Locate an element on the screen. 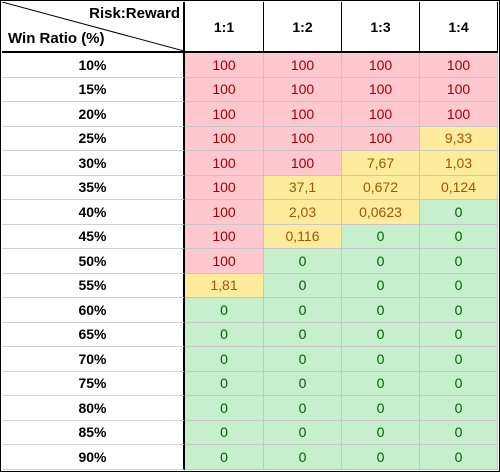 The width and height of the screenshot is (500, 472). row-label: 75% is located at coordinates (93, 383).